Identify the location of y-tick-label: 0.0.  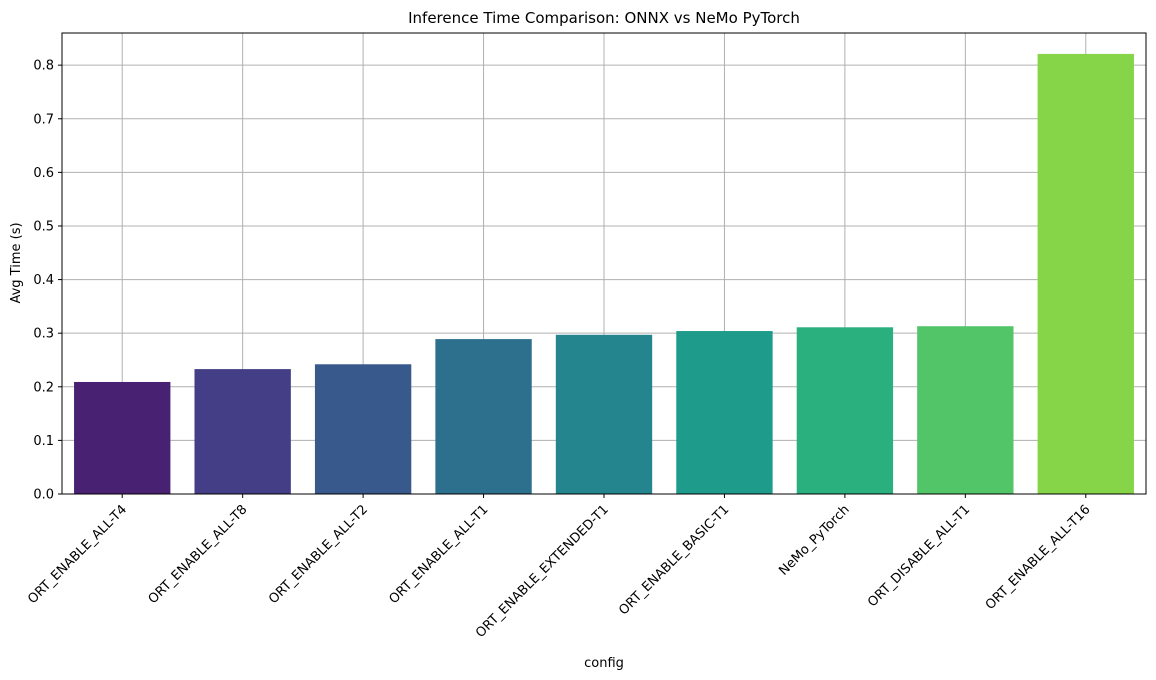
(43, 495).